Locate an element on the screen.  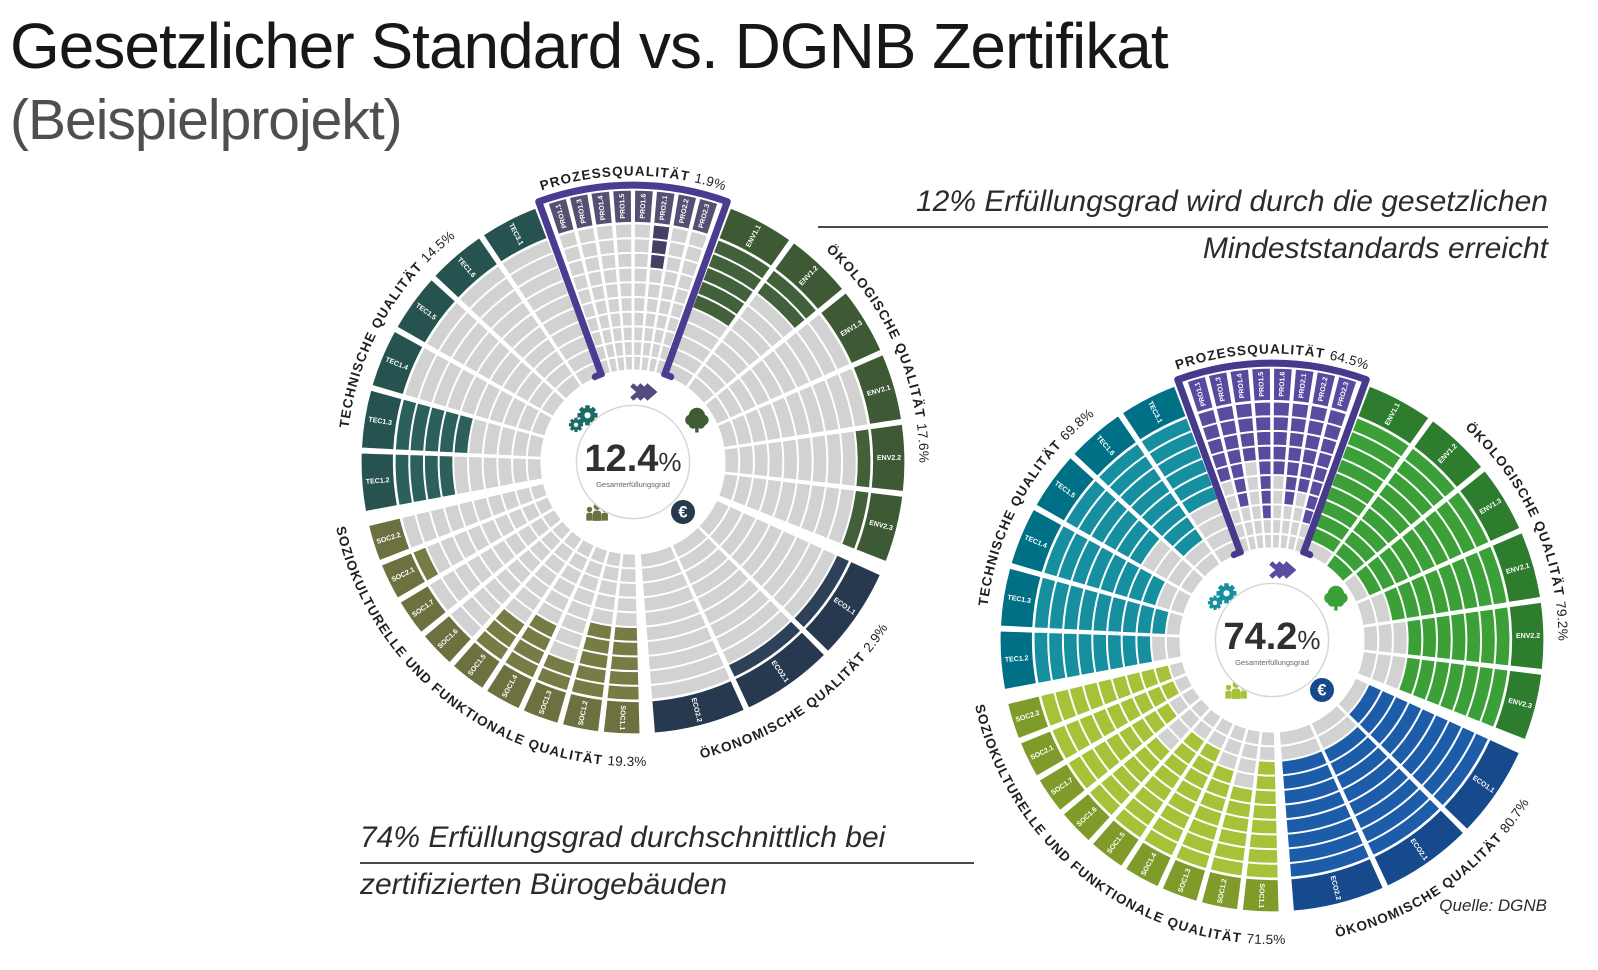
cell-SOC1.5-7 is located at coordinates (554, 564).